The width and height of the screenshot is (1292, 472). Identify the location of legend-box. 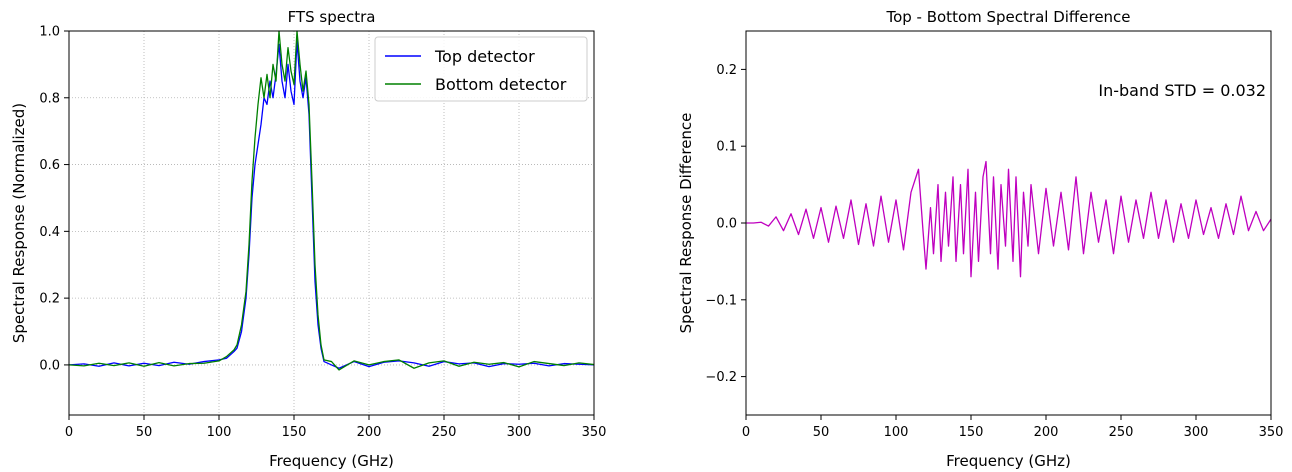
(481, 69).